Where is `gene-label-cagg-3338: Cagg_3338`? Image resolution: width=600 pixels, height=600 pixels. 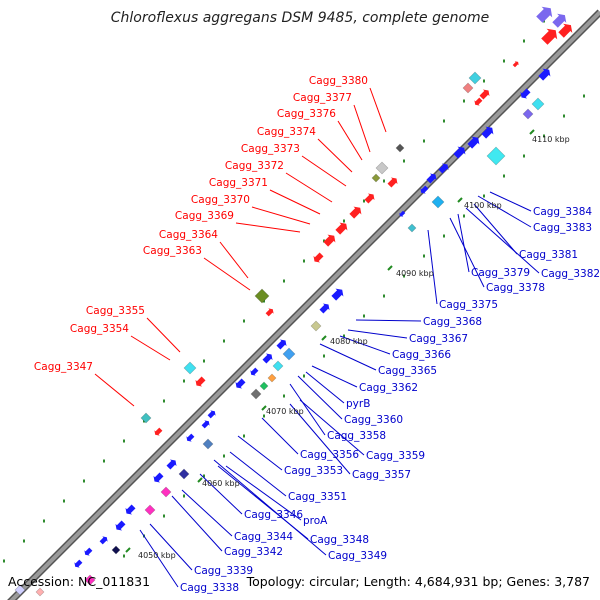 gene-label-cagg-3338: Cagg_3338 is located at coordinates (209, 588).